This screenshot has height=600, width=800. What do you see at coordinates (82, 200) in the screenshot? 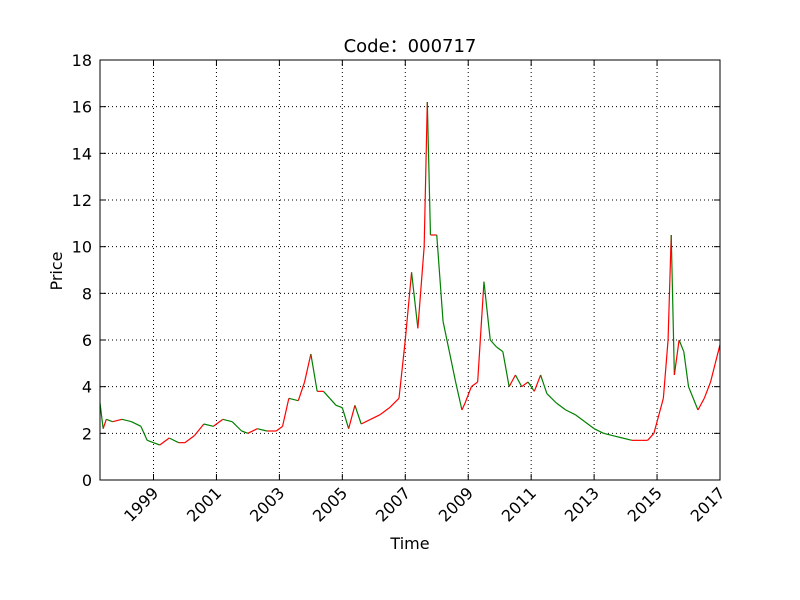
I see `y-tick-label: 12` at bounding box center [82, 200].